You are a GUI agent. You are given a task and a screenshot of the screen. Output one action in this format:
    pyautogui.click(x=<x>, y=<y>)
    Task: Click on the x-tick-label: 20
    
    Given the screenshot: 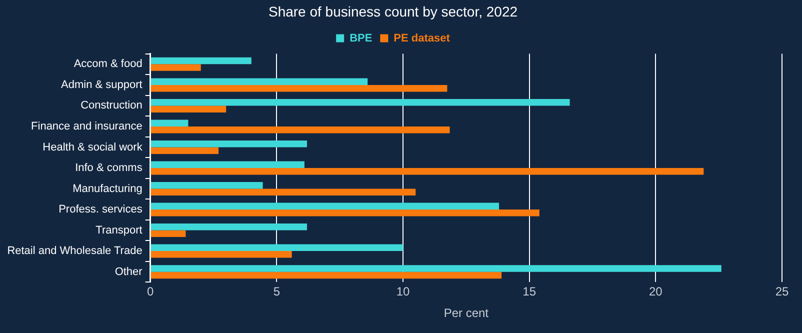 What is the action you would take?
    pyautogui.click(x=655, y=291)
    